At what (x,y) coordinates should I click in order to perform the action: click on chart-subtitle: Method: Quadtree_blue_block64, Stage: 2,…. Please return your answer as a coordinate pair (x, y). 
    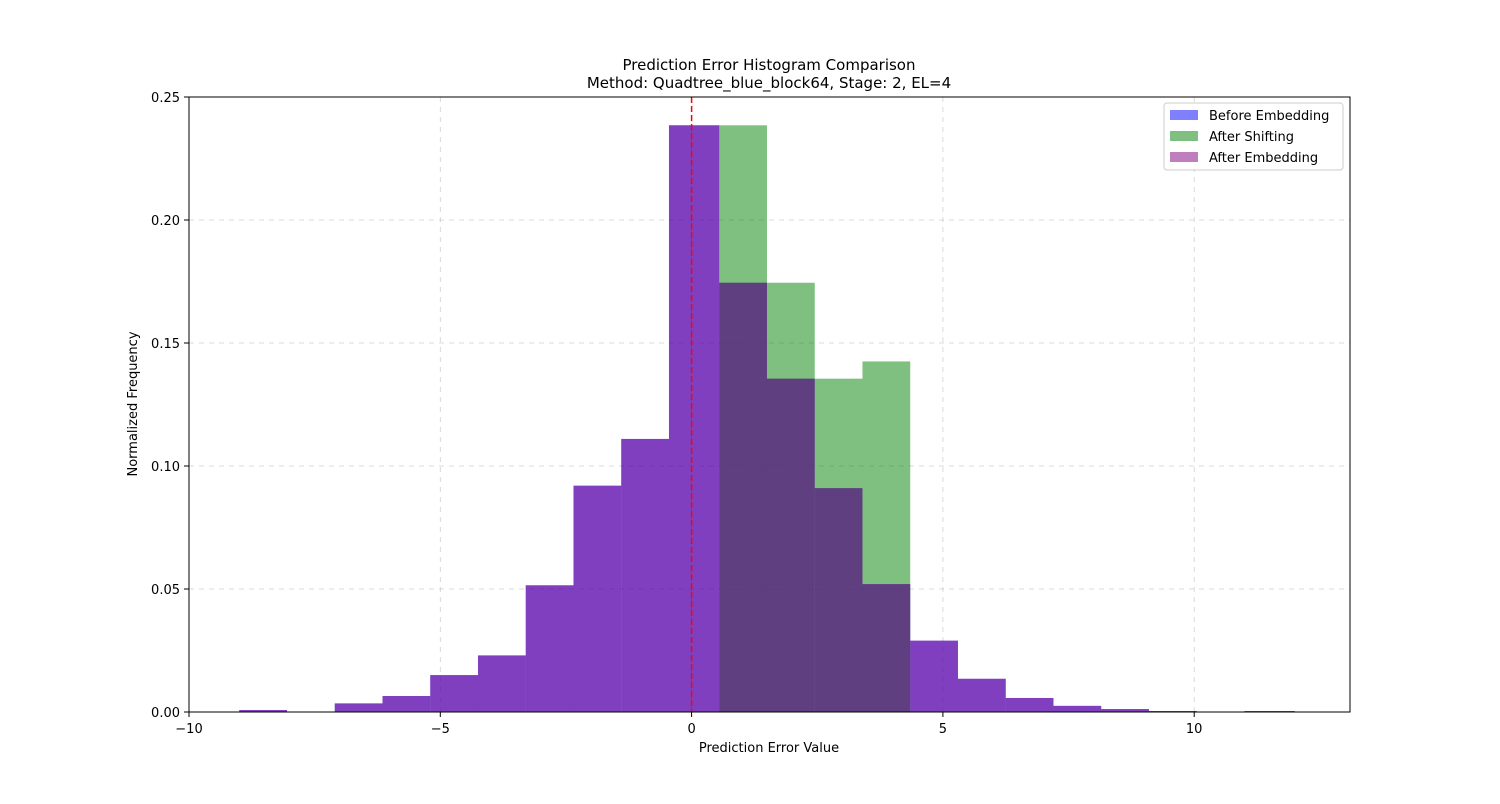
    Looking at the image, I should click on (769, 83).